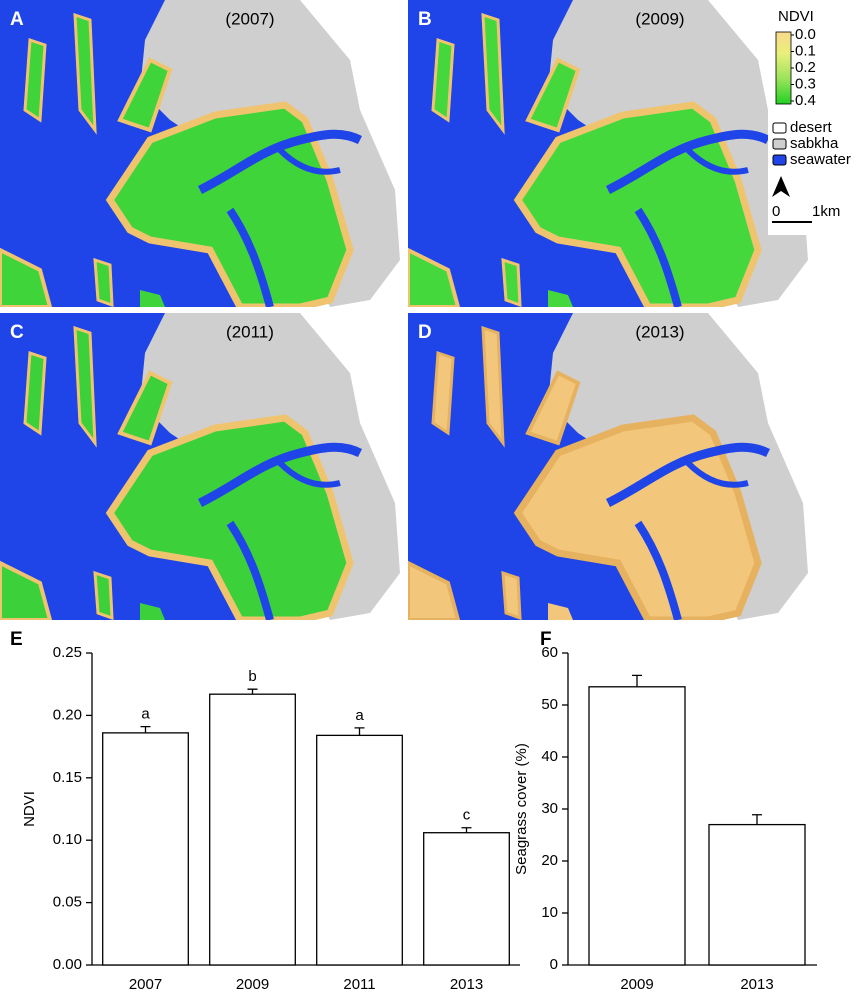 This screenshot has height=997, width=867. I want to click on panel-year: (2013), so click(659, 331).